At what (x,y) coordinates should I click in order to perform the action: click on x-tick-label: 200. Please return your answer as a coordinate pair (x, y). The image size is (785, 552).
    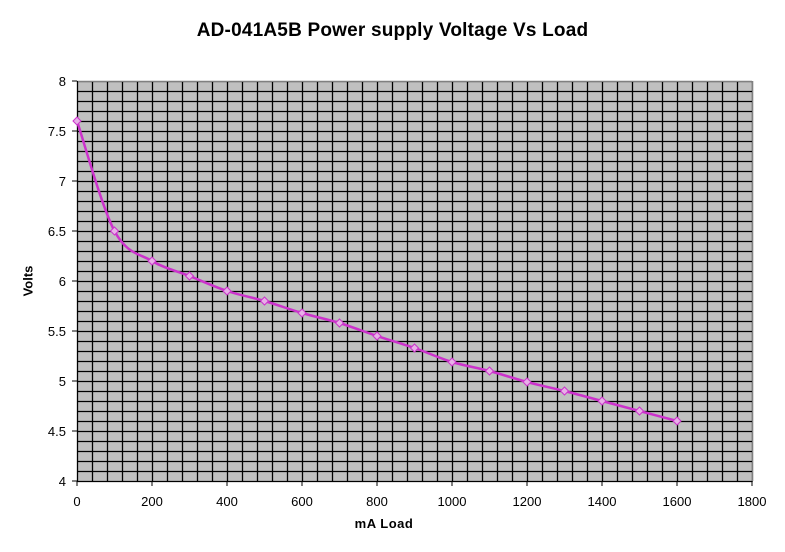
    Looking at the image, I should click on (152, 501).